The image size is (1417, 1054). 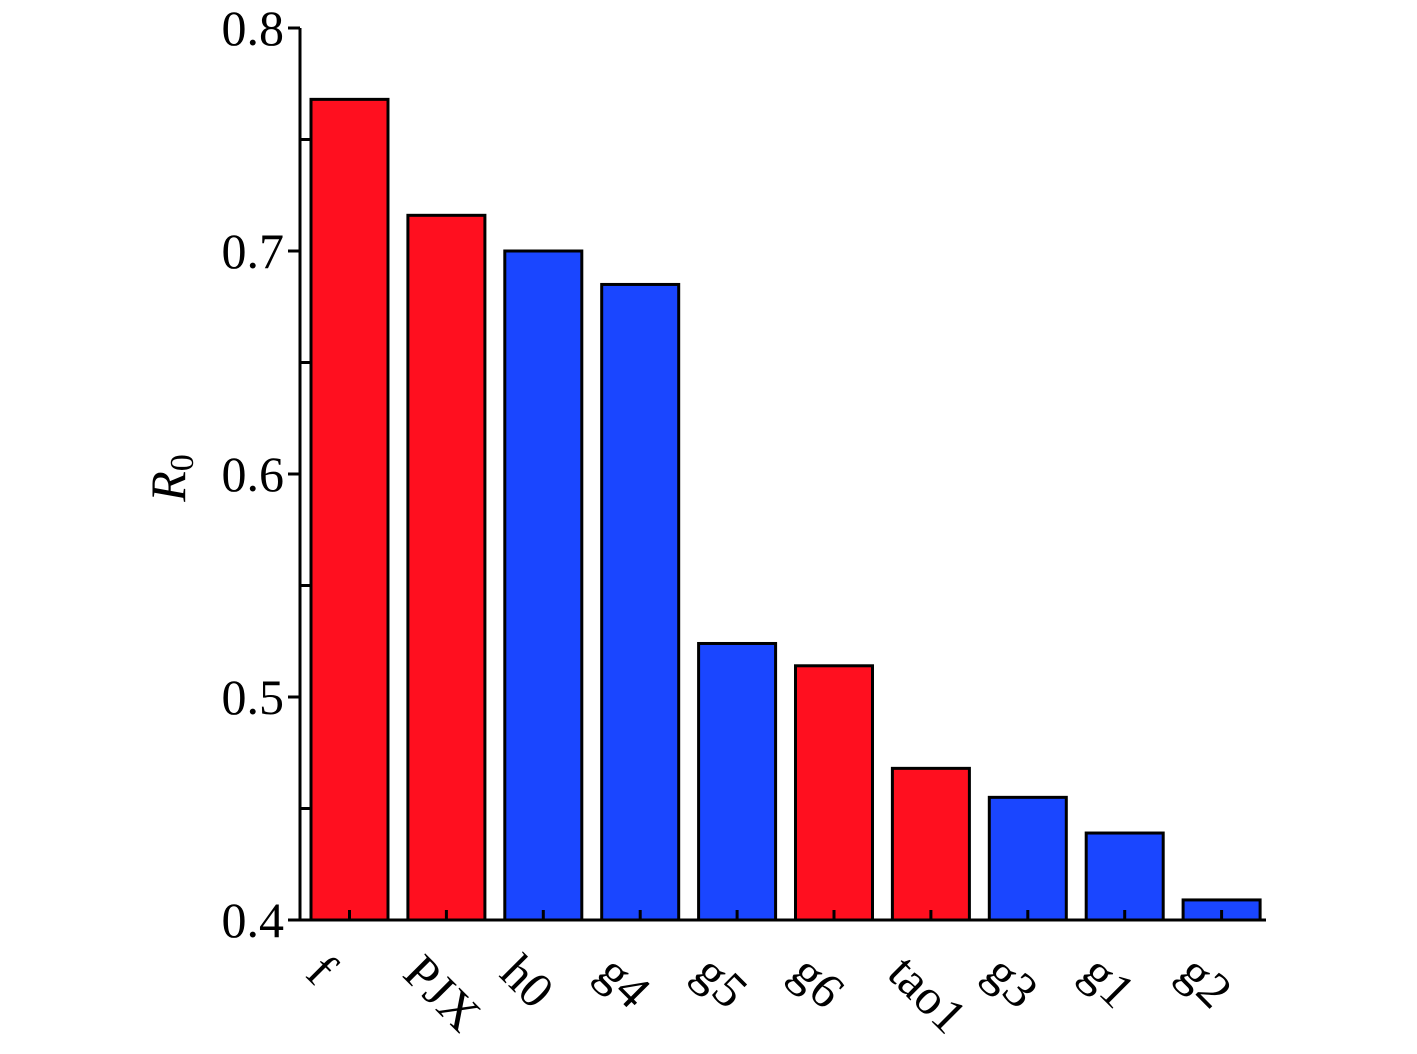 What do you see at coordinates (721, 981) in the screenshot?
I see `x-tick-label-g5: g5` at bounding box center [721, 981].